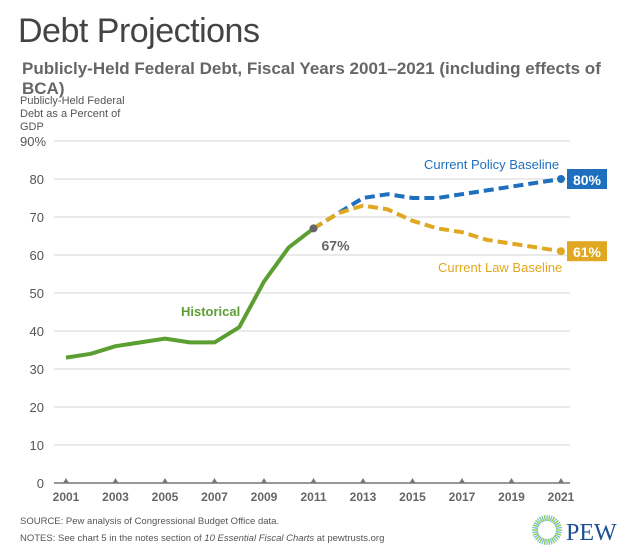  I want to click on series-label-historical: Historical, so click(210, 311).